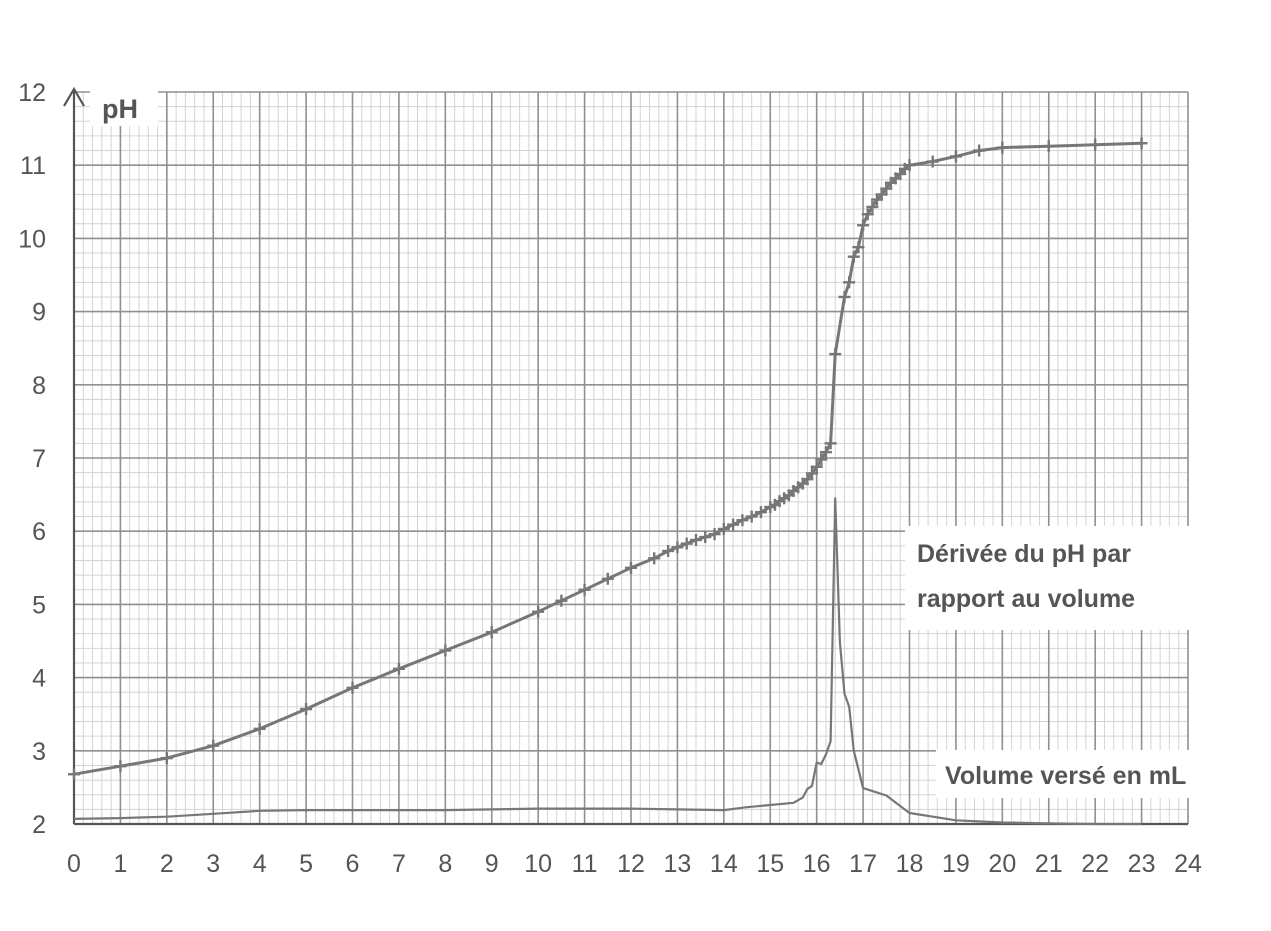  What do you see at coordinates (817, 864) in the screenshot?
I see `x-tick-label: 16` at bounding box center [817, 864].